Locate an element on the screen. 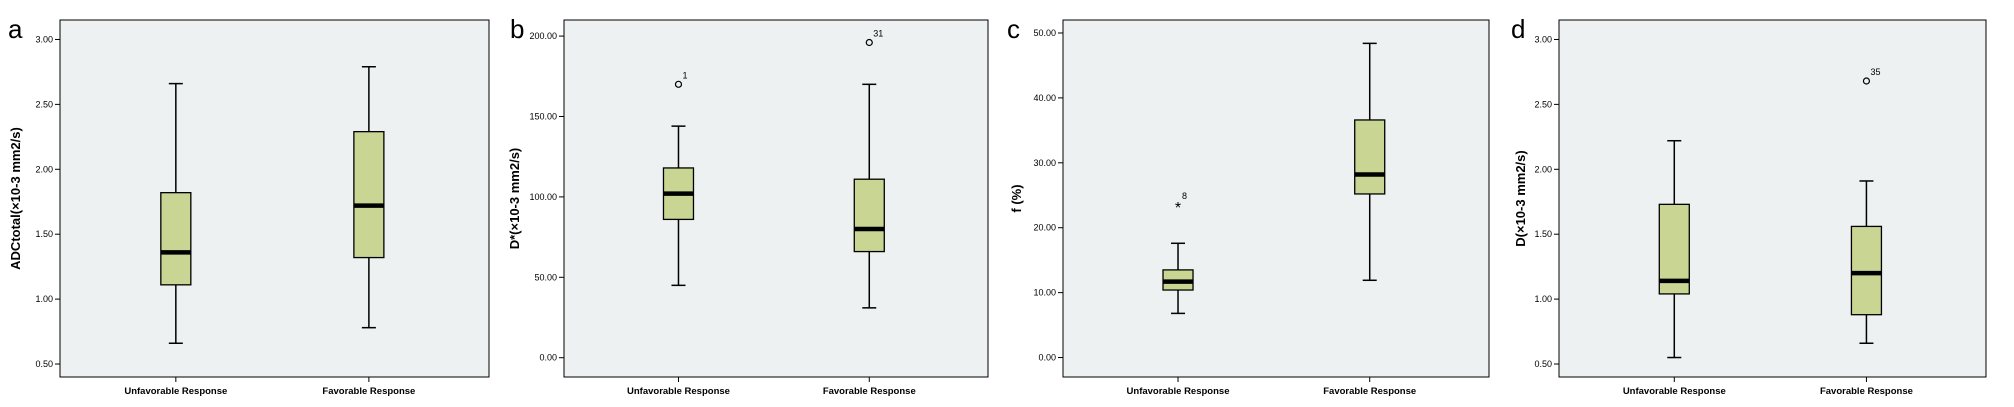  y-tick-label: 30.00 is located at coordinates (1044, 163).